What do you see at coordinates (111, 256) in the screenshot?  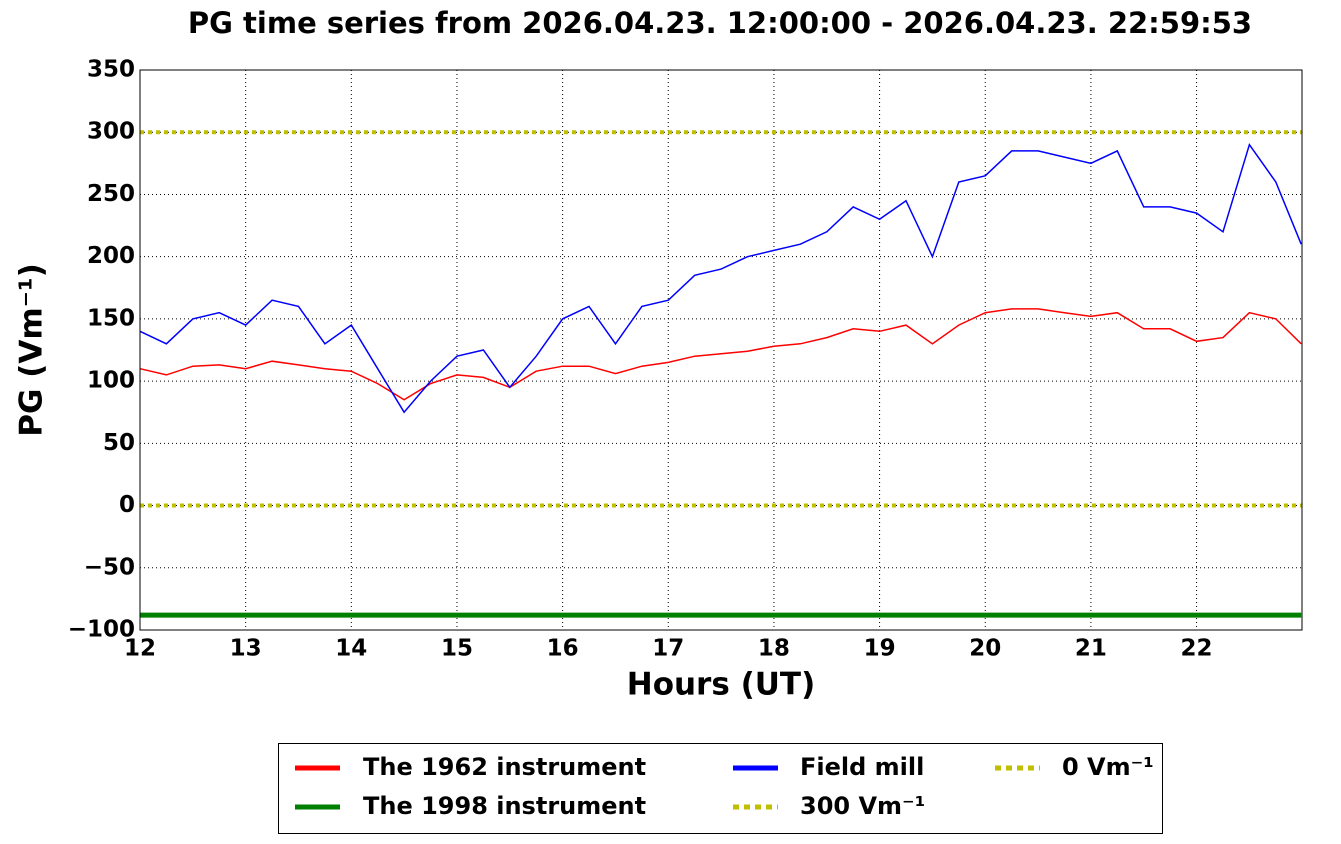 I see `y-tick-label: 200` at bounding box center [111, 256].